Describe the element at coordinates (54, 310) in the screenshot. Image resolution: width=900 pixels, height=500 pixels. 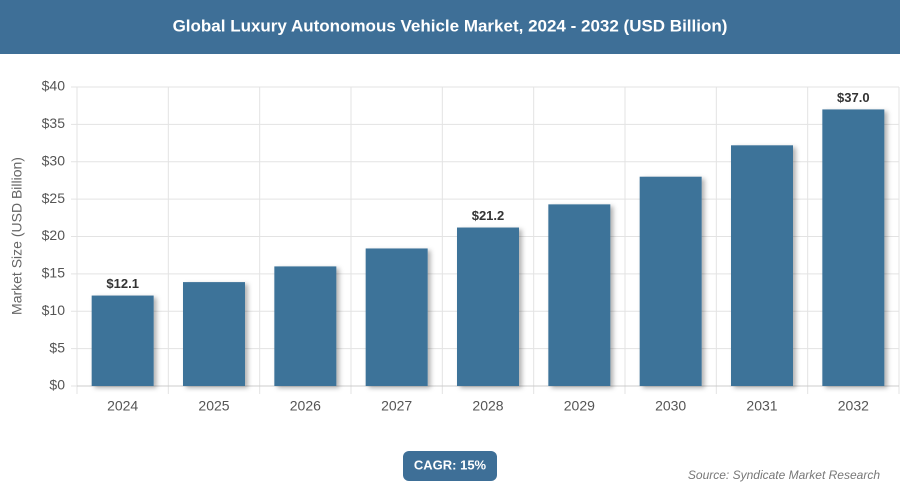
I see `y-tick-label: $10` at that location.